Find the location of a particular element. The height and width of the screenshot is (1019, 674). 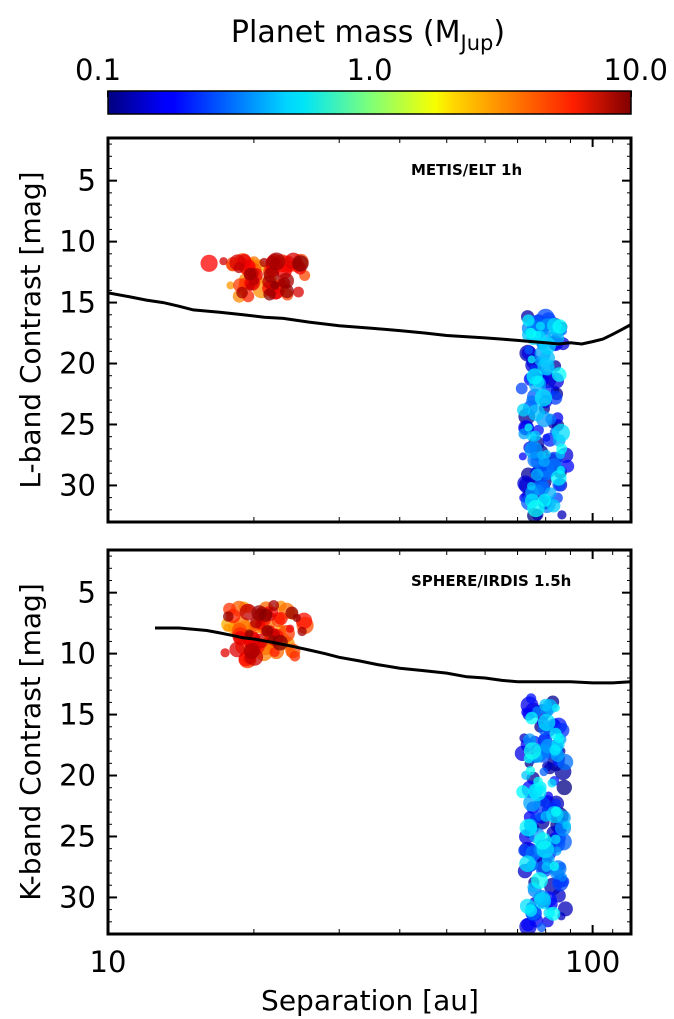

colorbar-gradient is located at coordinates (369, 102).